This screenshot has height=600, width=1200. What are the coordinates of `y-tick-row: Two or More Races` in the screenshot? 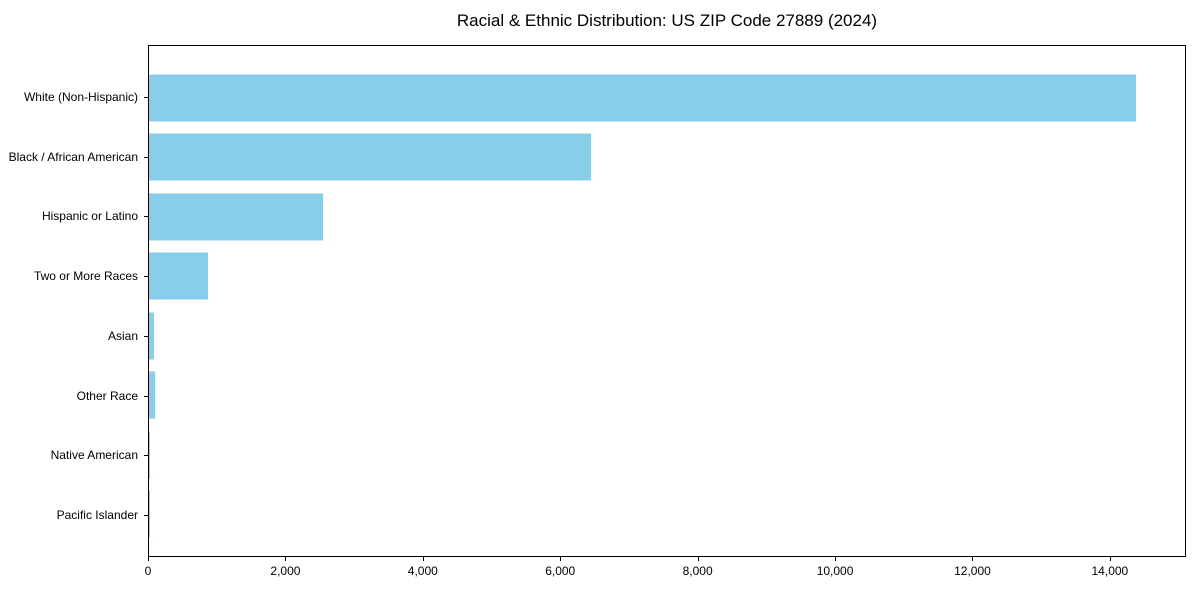 It's located at (74, 276).